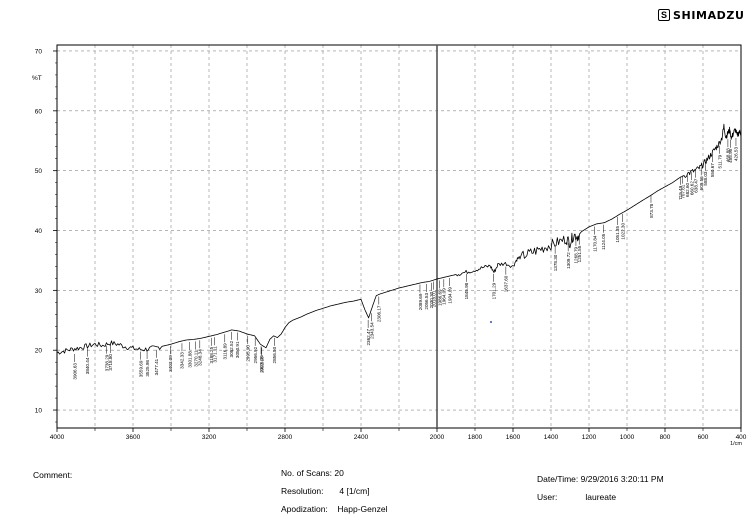 Image resolution: width=752 pixels, height=525 pixels. I want to click on peak-label: 3738.29, so click(107, 362).